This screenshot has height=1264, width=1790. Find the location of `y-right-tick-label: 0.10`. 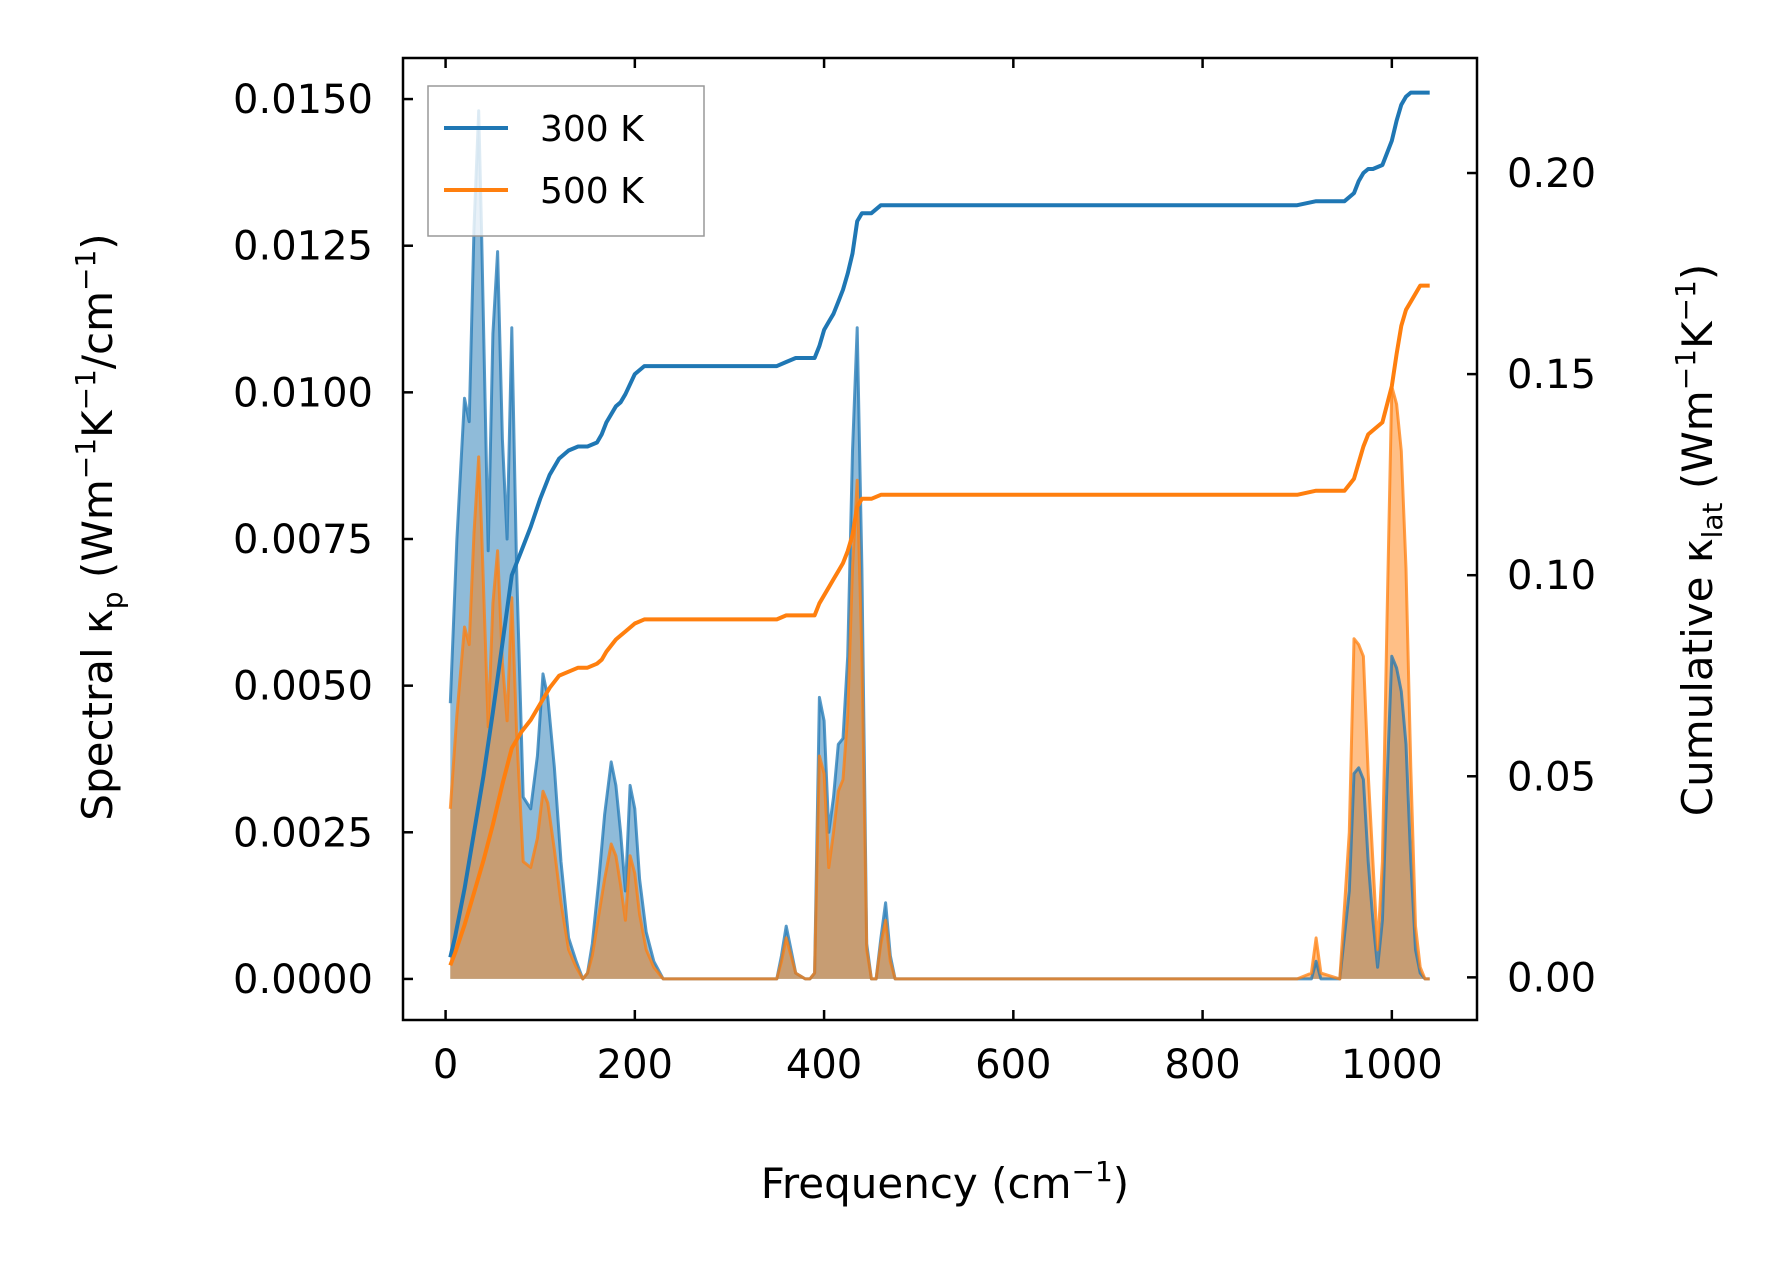

y-right-tick-label: 0.10 is located at coordinates (1551, 576).